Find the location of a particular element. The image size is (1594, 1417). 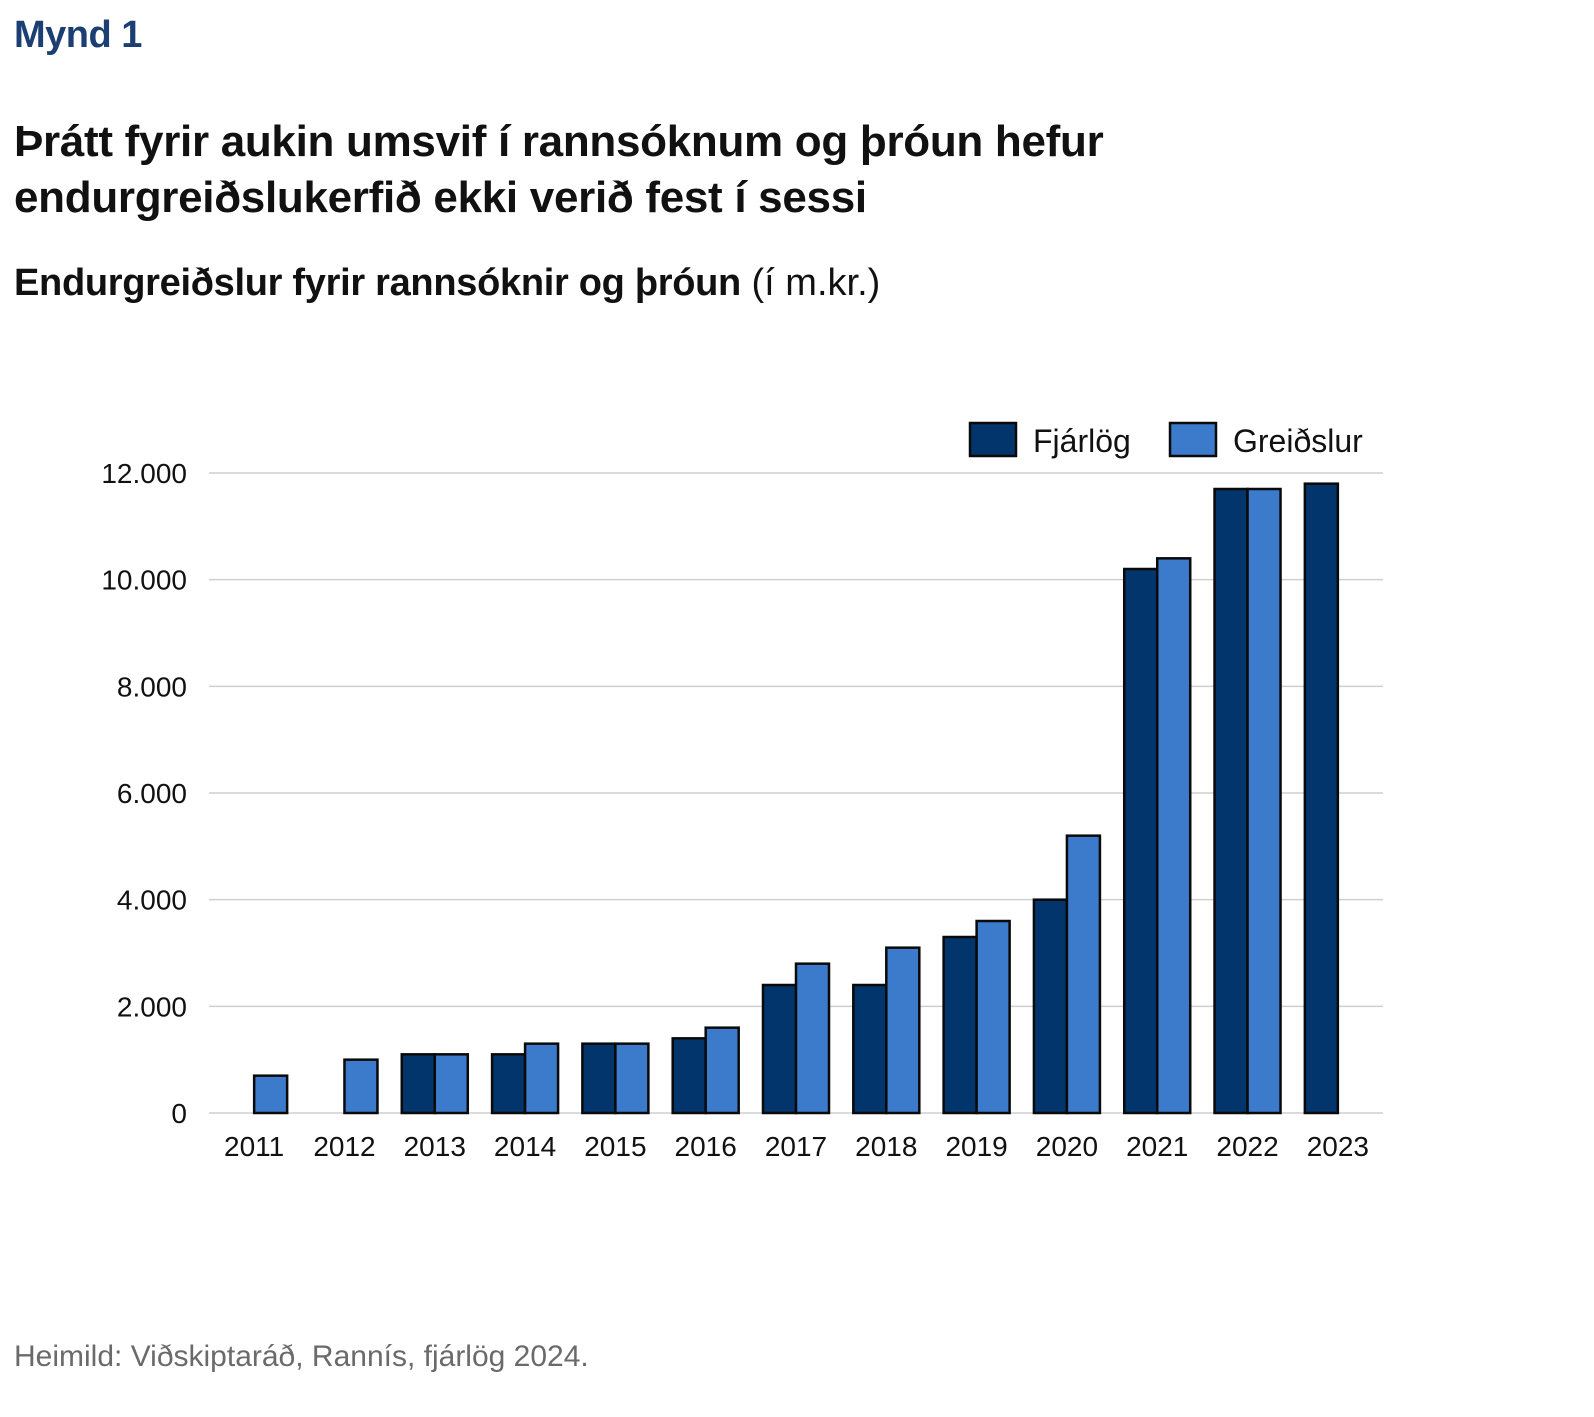

bar-greidslur-2017 is located at coordinates (812, 1038).